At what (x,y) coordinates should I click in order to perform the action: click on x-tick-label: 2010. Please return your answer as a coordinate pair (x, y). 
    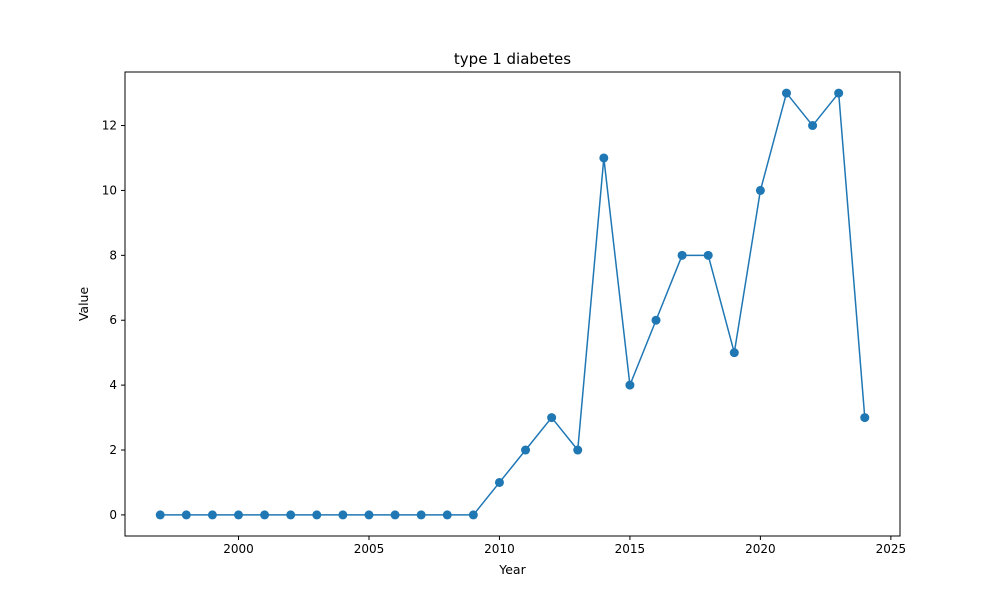
    Looking at the image, I should click on (499, 549).